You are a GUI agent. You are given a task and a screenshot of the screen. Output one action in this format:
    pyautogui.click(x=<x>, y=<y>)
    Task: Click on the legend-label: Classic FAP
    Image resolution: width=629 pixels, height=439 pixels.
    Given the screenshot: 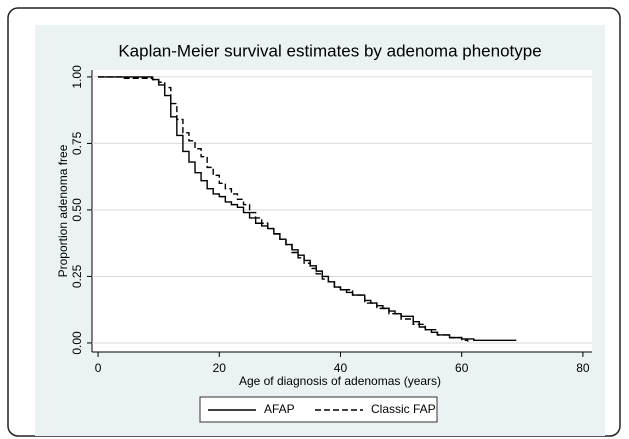 What is the action you would take?
    pyautogui.click(x=403, y=409)
    